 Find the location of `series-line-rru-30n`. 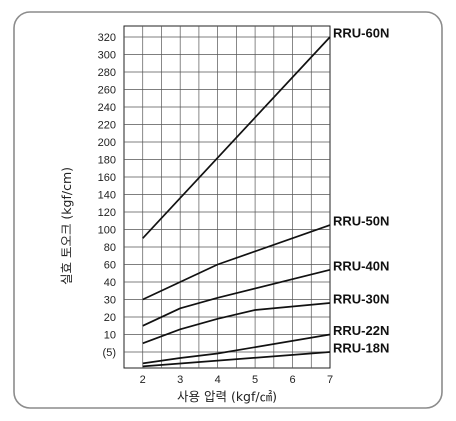

series-line-rru-30n is located at coordinates (236, 323).